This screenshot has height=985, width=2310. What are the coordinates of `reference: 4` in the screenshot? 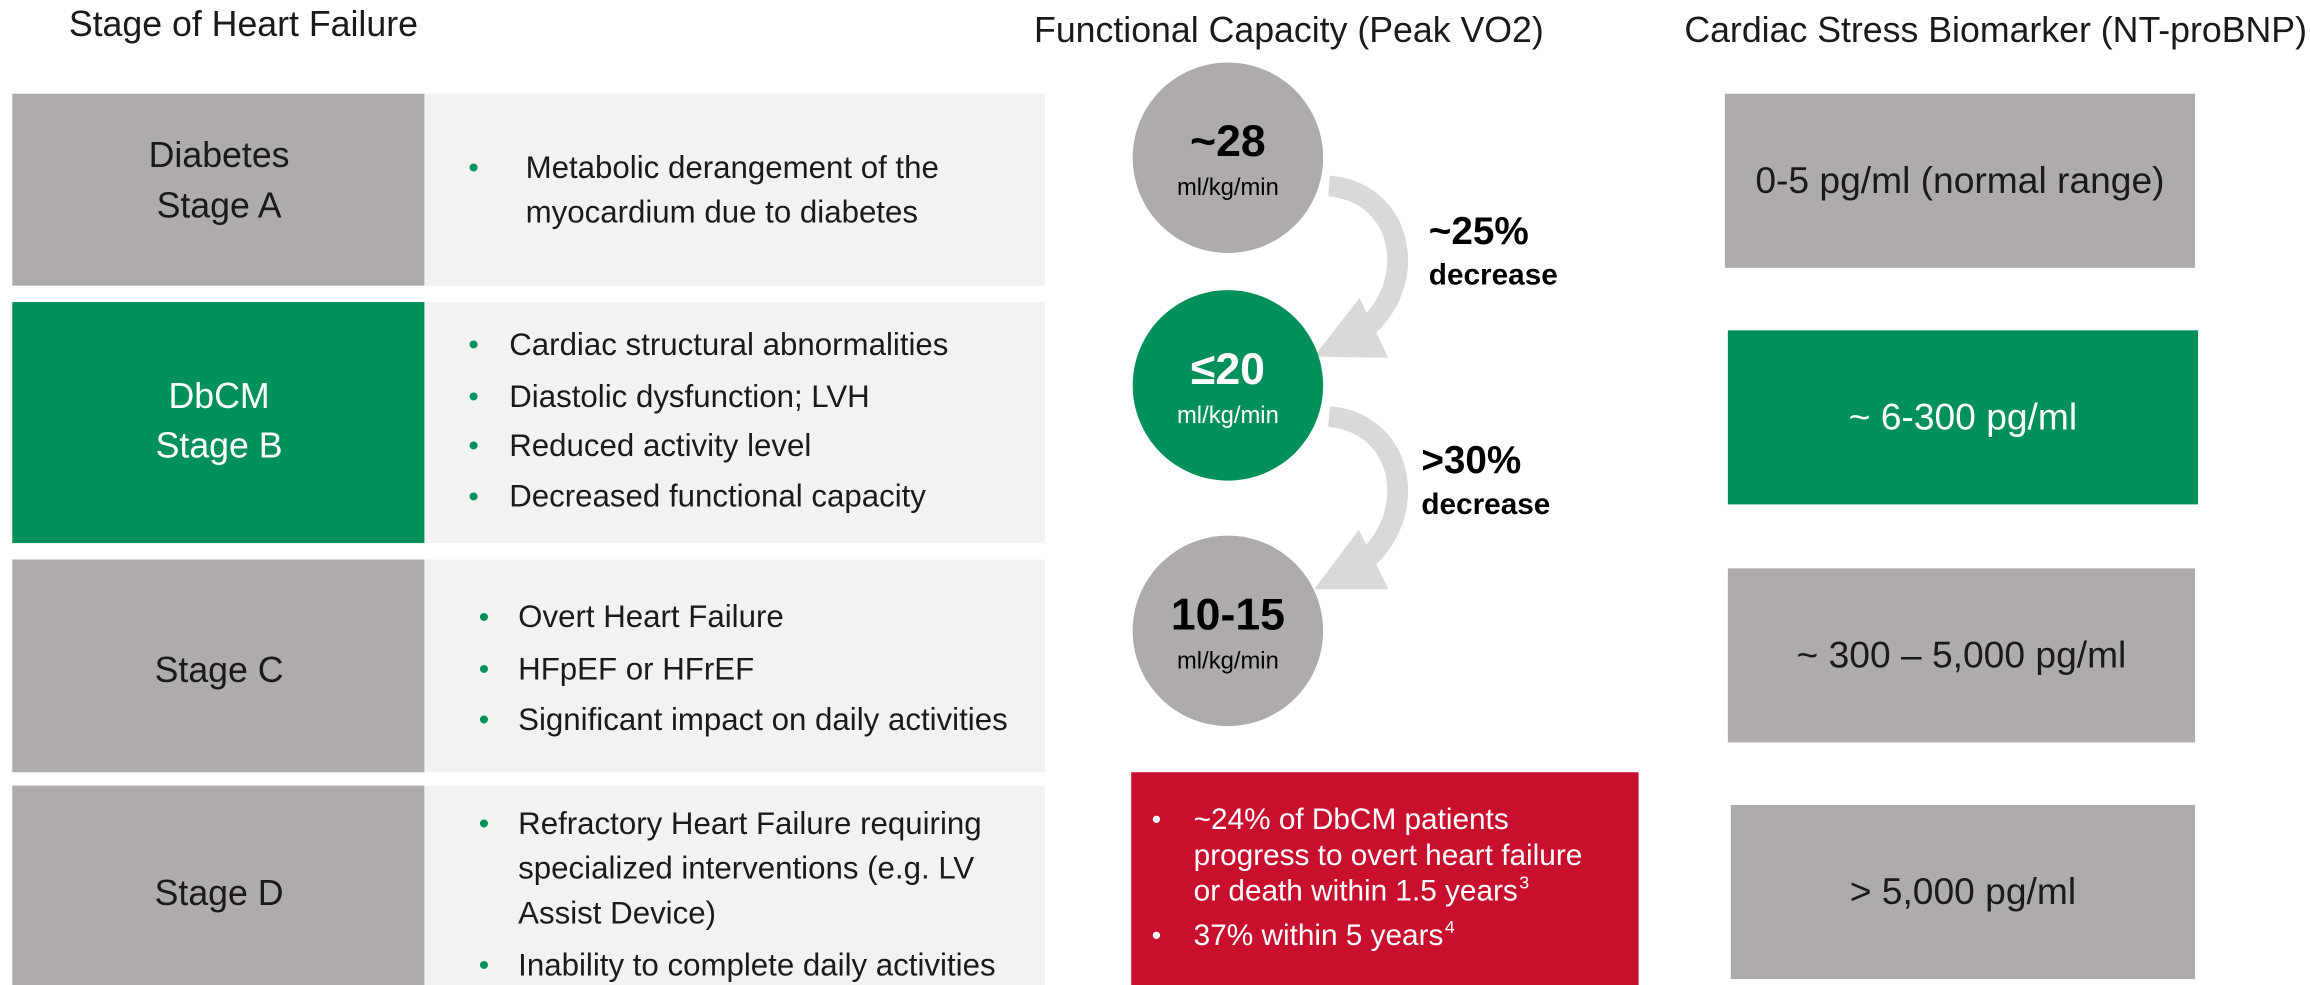 It's located at (1450, 927).